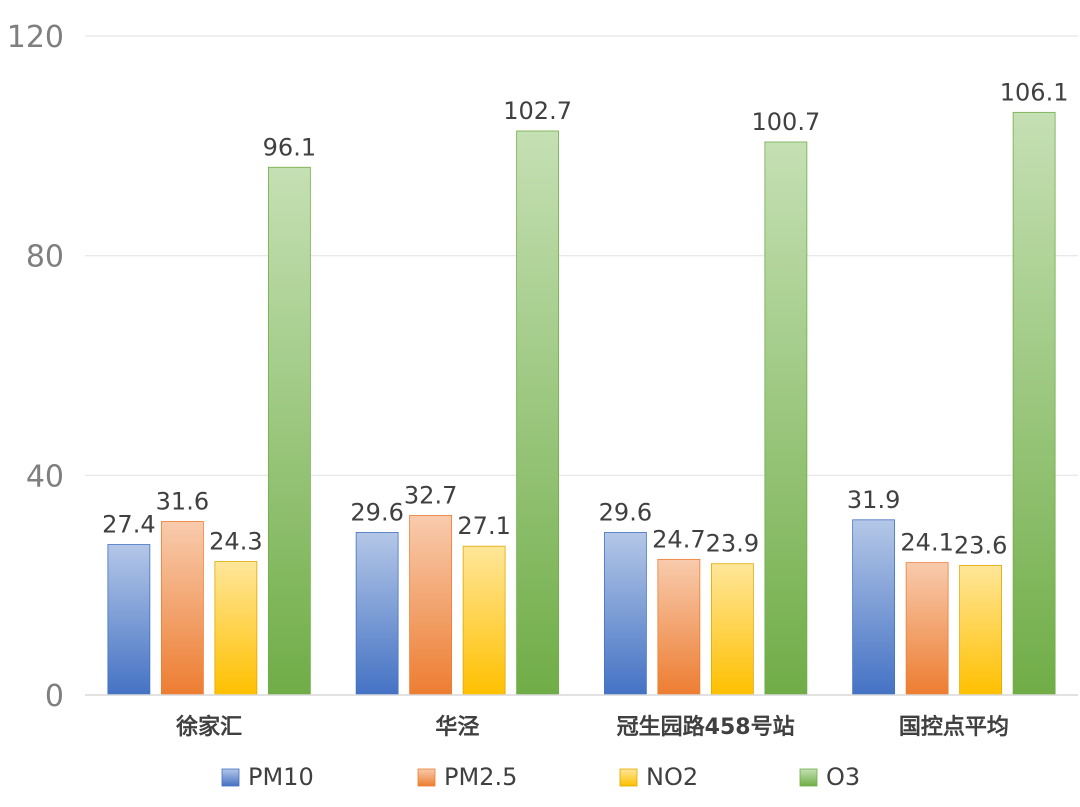 The image size is (1080, 807). What do you see at coordinates (926, 543) in the screenshot?
I see `data-label: 24.1` at bounding box center [926, 543].